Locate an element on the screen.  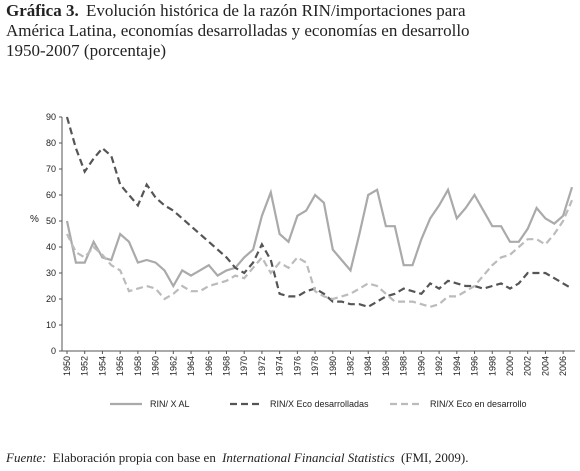
x-tick-label: 1992 is located at coordinates (439, 366).